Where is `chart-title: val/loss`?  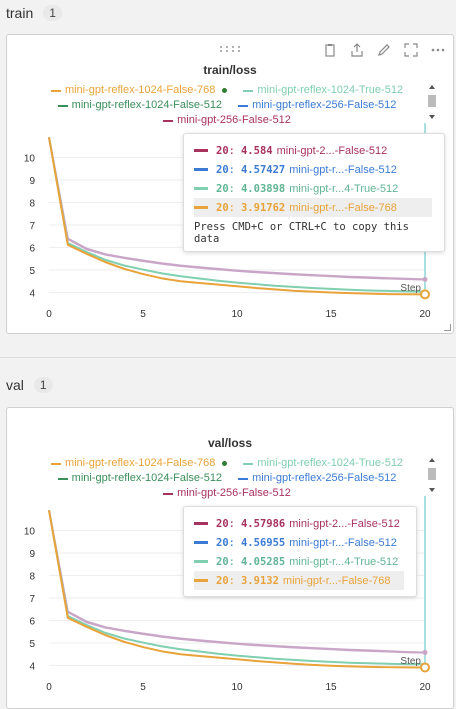
chart-title: val/loss is located at coordinates (230, 443).